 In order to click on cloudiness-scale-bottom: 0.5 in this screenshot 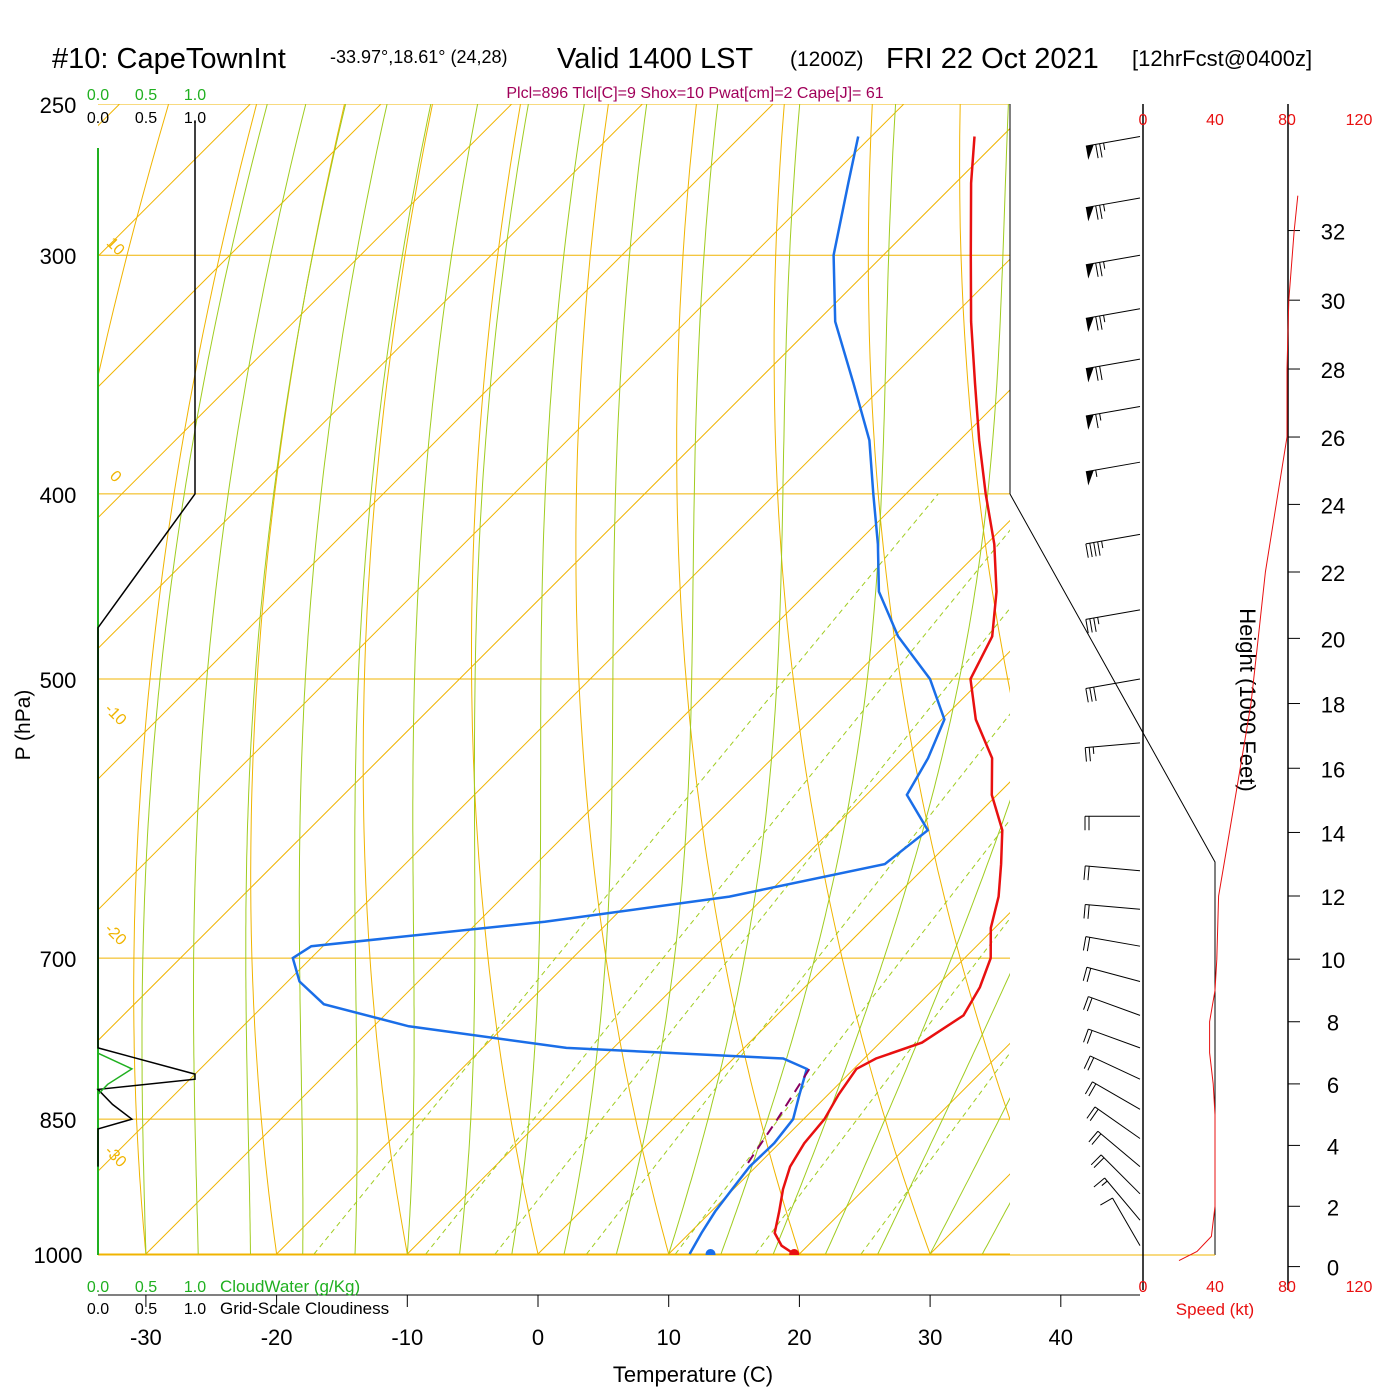, I will do `click(146, 1309)`.